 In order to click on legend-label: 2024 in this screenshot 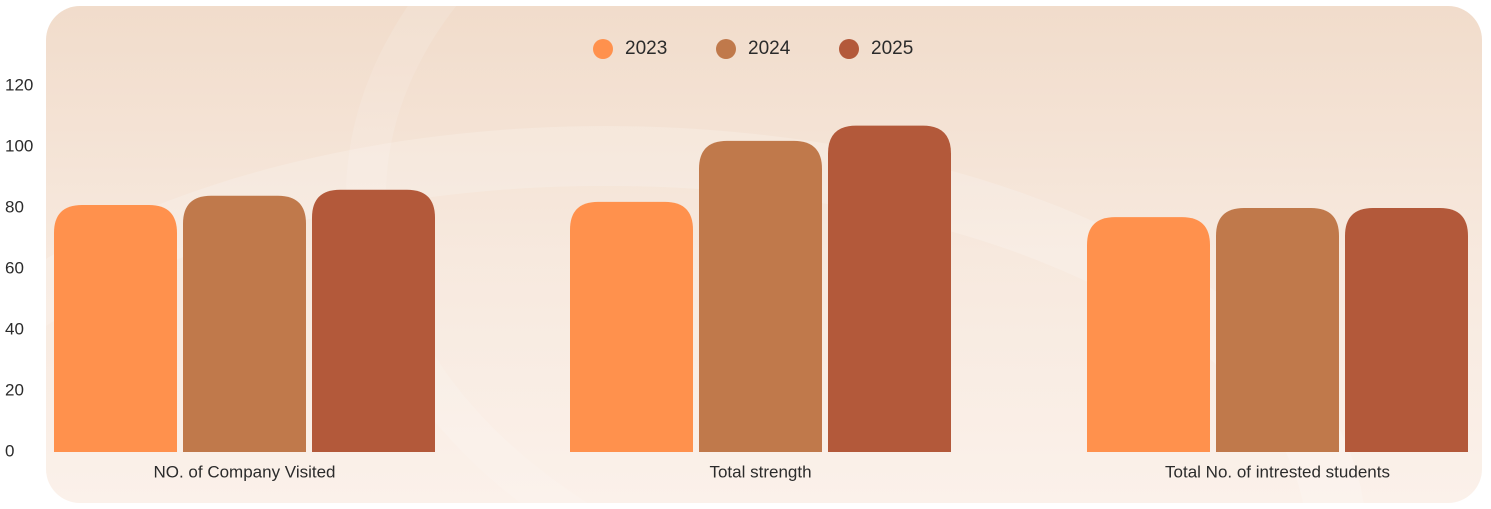, I will do `click(769, 48)`.